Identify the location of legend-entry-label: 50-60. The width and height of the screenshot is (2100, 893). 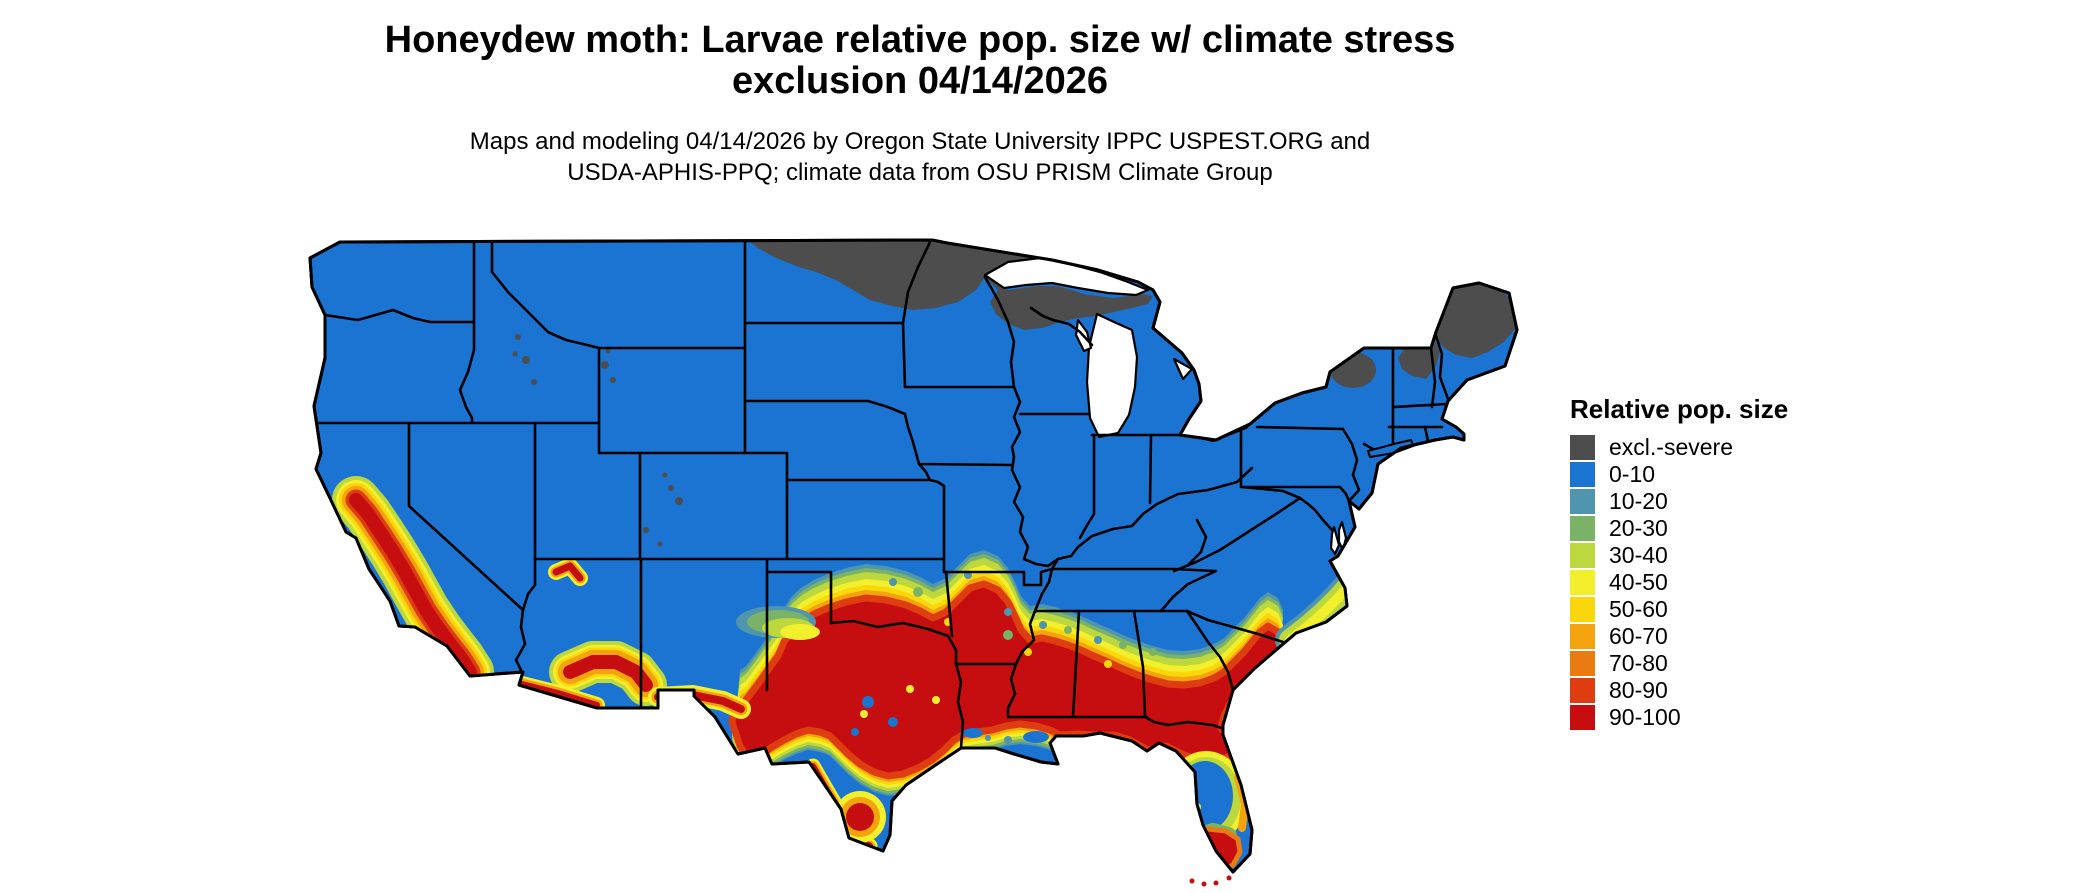
(1638, 609).